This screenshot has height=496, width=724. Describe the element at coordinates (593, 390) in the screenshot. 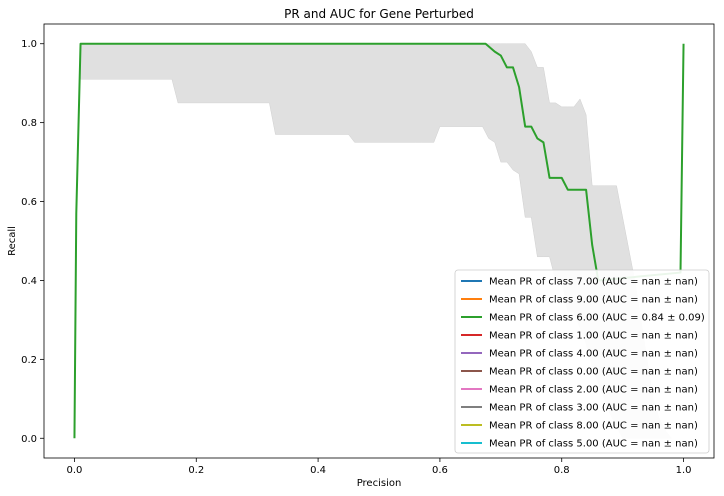

I see `legend-entry-6: Mean PR of class 2.00 (AUC = nan ± nan)` at that location.